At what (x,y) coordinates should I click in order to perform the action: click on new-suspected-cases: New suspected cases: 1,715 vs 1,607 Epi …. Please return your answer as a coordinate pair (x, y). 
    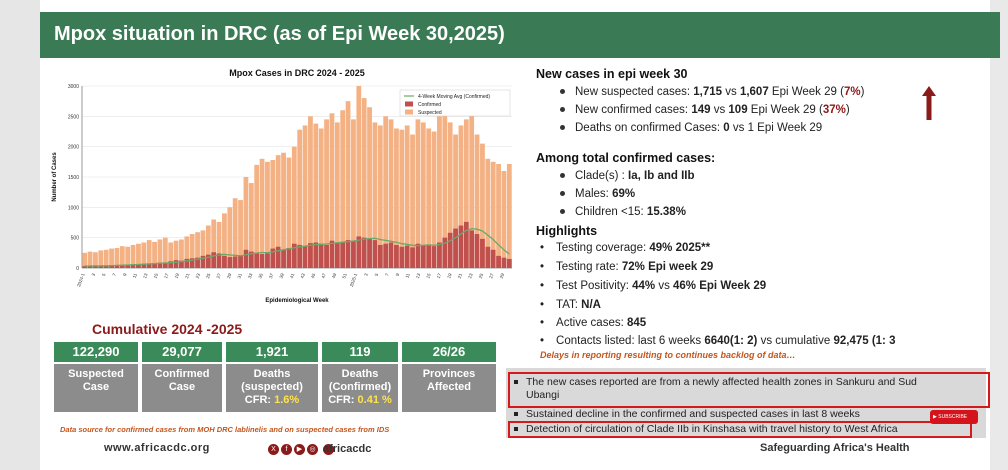
    Looking at the image, I should click on (712, 92).